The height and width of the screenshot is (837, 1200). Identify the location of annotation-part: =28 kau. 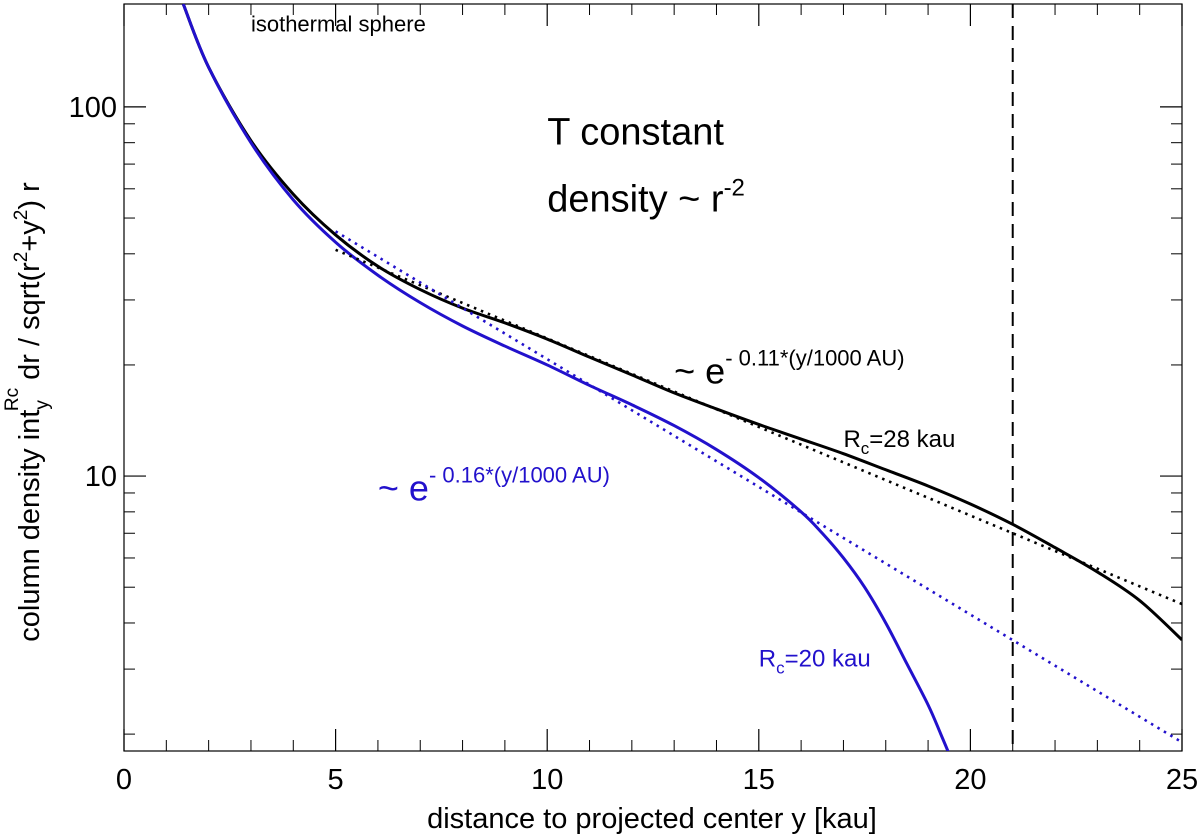
(912, 439).